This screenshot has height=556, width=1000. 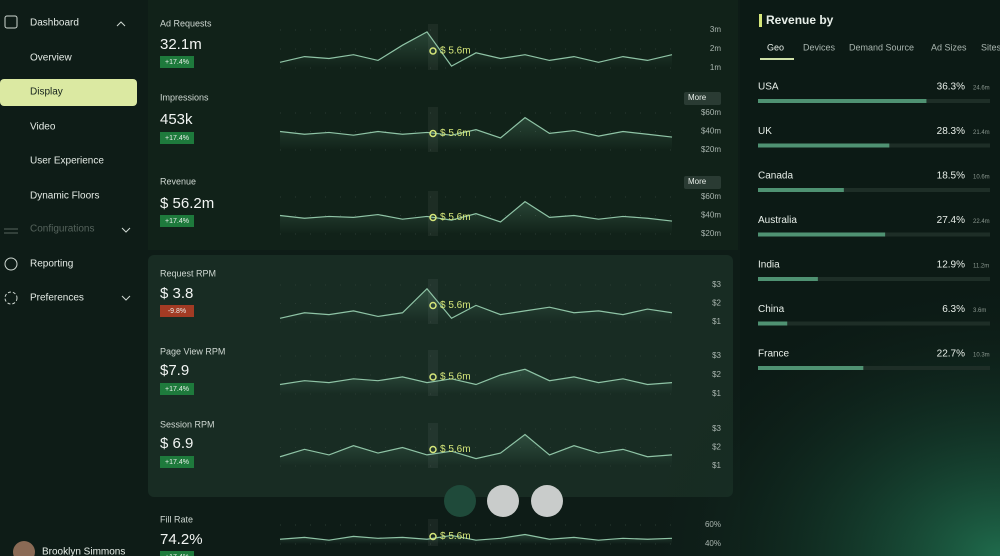 What do you see at coordinates (715, 67) in the screenshot?
I see `y-tick-label: 1m` at bounding box center [715, 67].